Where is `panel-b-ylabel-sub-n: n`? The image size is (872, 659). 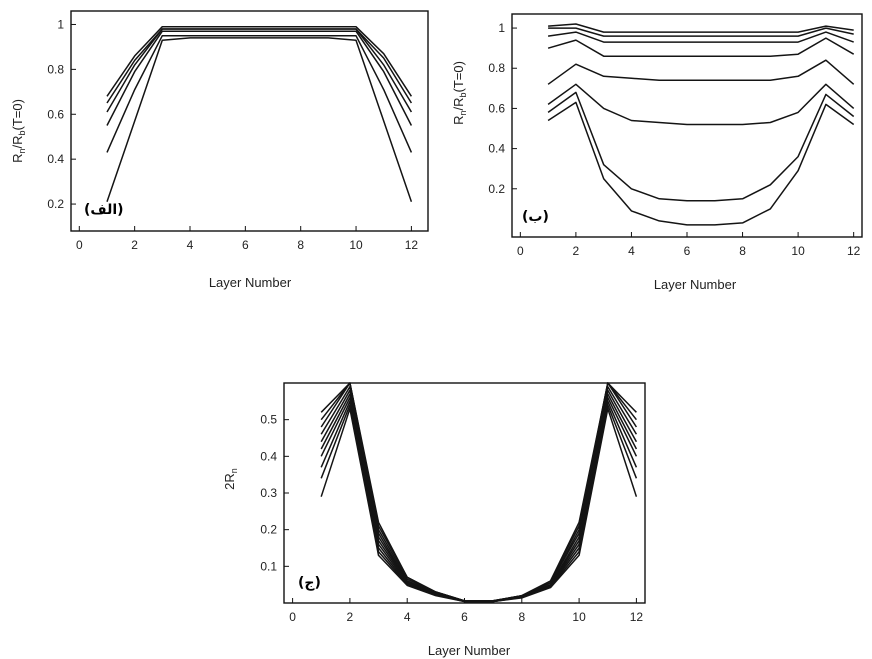 panel-b-ylabel-sub-n: n is located at coordinates (463, 113).